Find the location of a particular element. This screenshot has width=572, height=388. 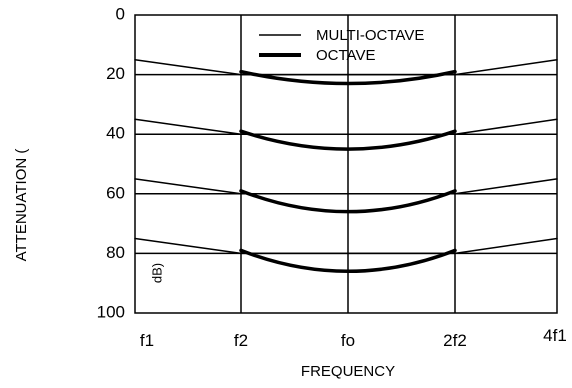

x-tick-label-fo: fo is located at coordinates (348, 340).